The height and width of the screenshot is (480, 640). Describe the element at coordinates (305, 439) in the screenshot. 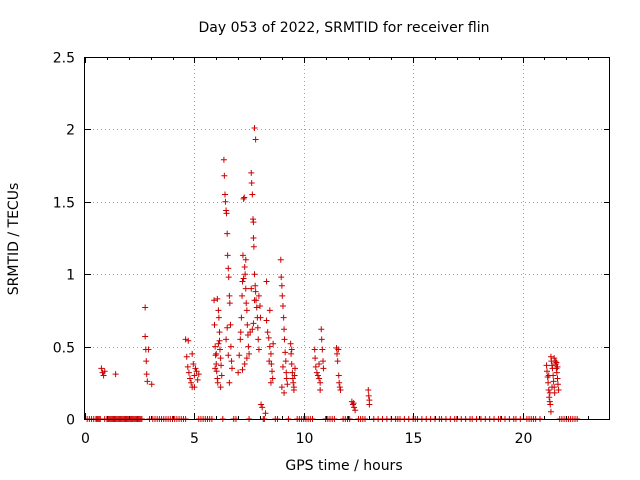

I see `x-tick-label: 10` at that location.